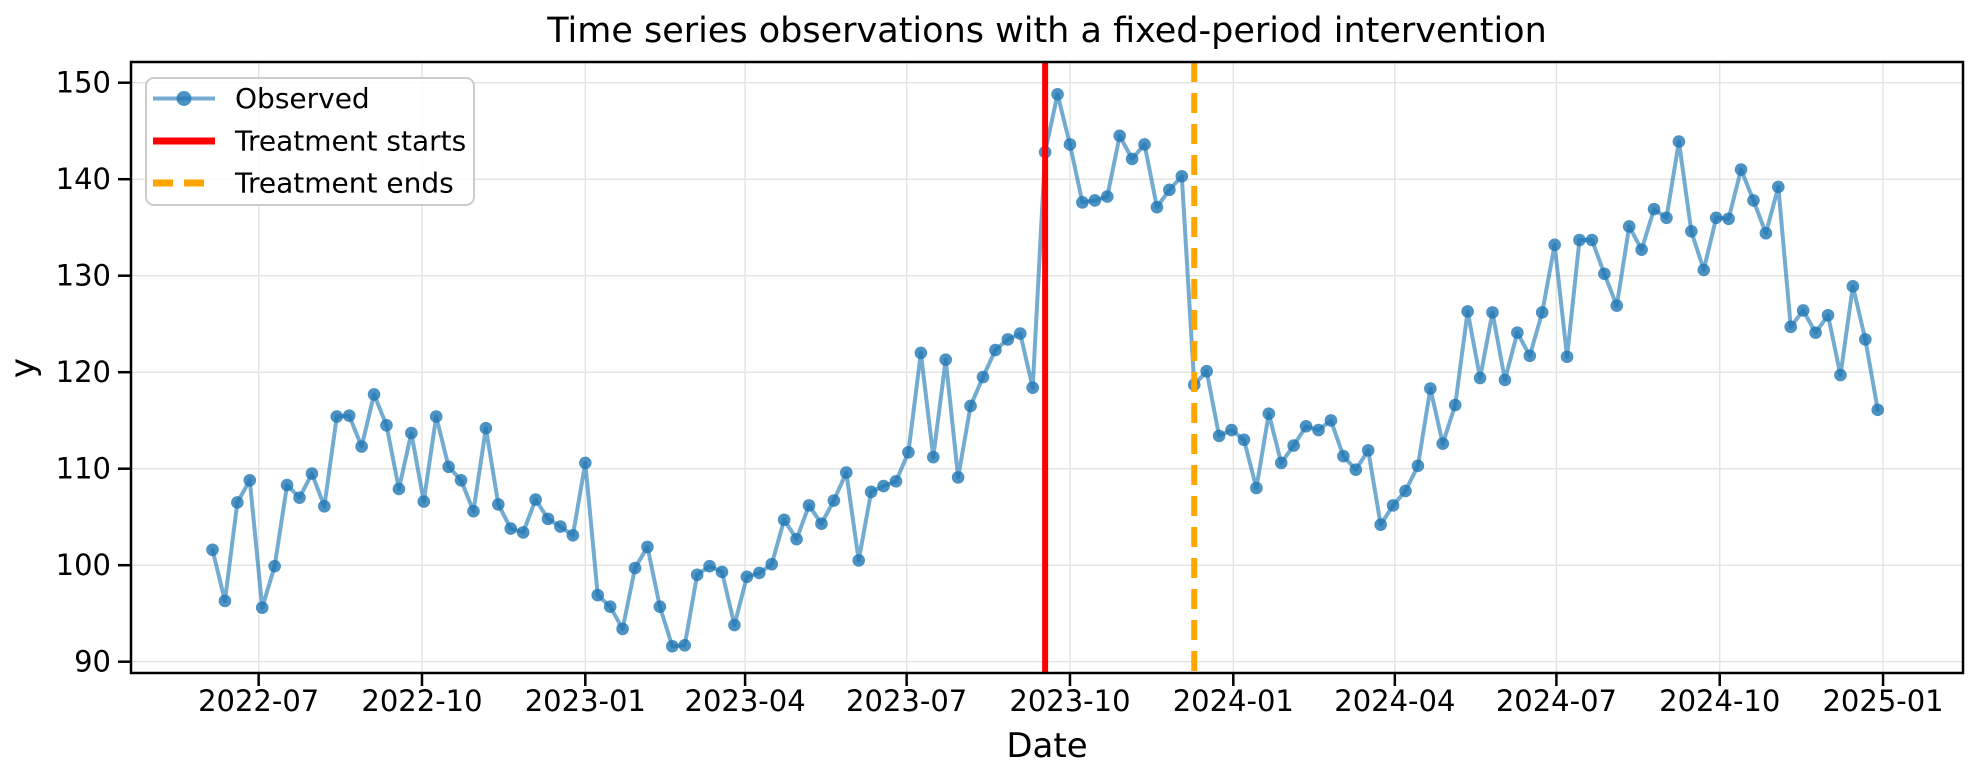 The width and height of the screenshot is (1979, 781). I want to click on x-tick-label: 2024-10, so click(1719, 701).